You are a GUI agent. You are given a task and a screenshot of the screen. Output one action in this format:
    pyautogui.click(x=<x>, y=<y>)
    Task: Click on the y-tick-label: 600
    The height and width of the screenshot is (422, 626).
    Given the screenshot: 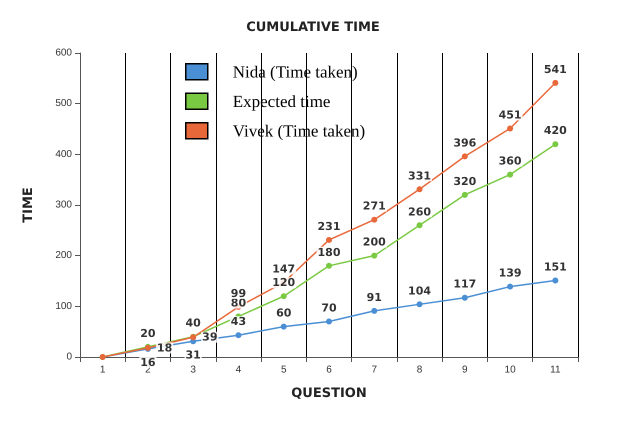 What is the action you would take?
    pyautogui.click(x=63, y=53)
    